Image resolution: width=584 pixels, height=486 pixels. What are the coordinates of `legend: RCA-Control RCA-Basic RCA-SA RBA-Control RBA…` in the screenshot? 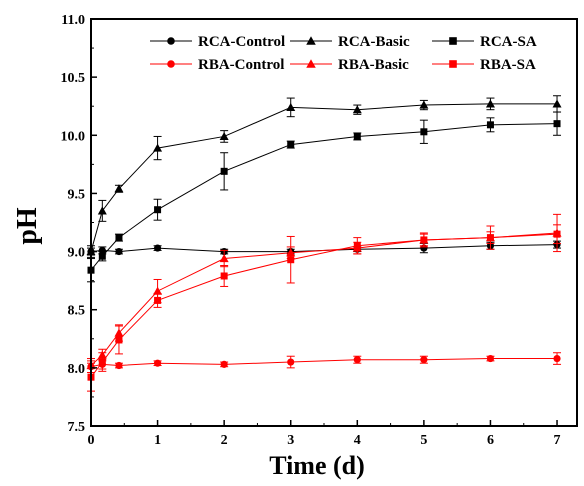 It's located at (343, 53).